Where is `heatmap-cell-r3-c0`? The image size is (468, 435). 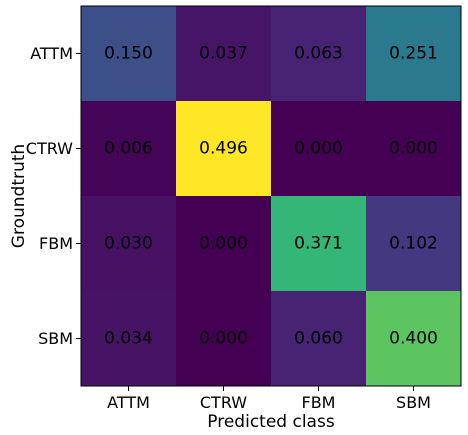
heatmap-cell-r3-c0 is located at coordinates (129, 339).